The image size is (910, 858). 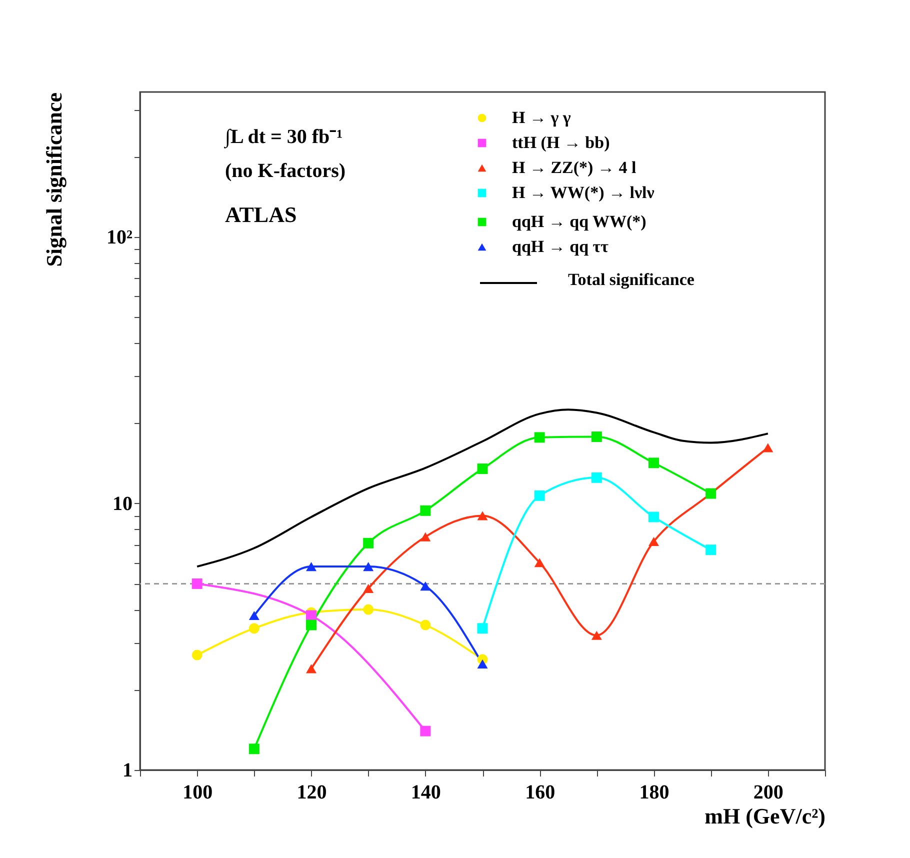 I want to click on y-tick-label: 10, so click(x=122, y=504).